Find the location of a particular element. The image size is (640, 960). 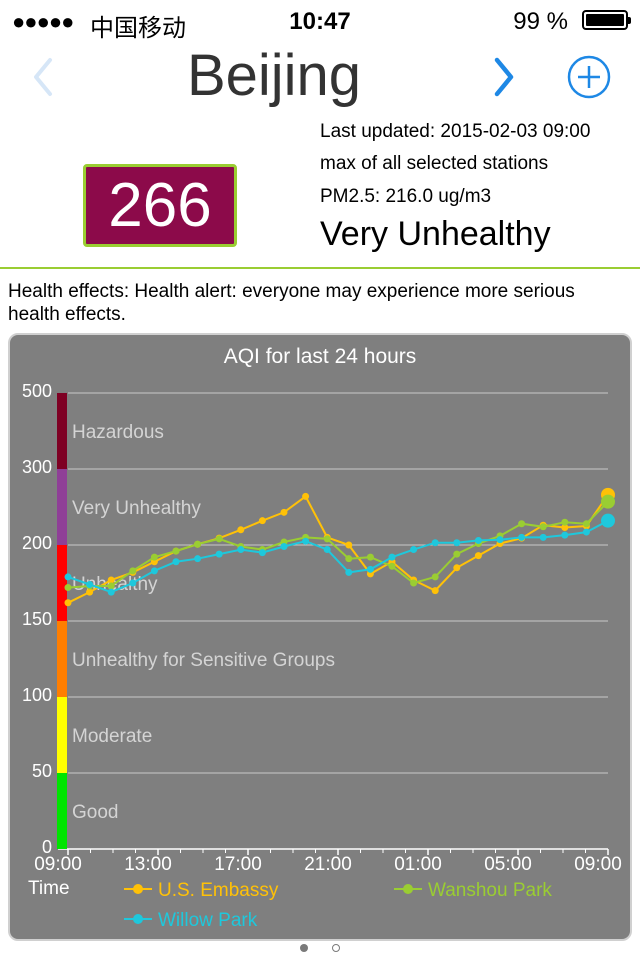

divider is located at coordinates (320, 268).